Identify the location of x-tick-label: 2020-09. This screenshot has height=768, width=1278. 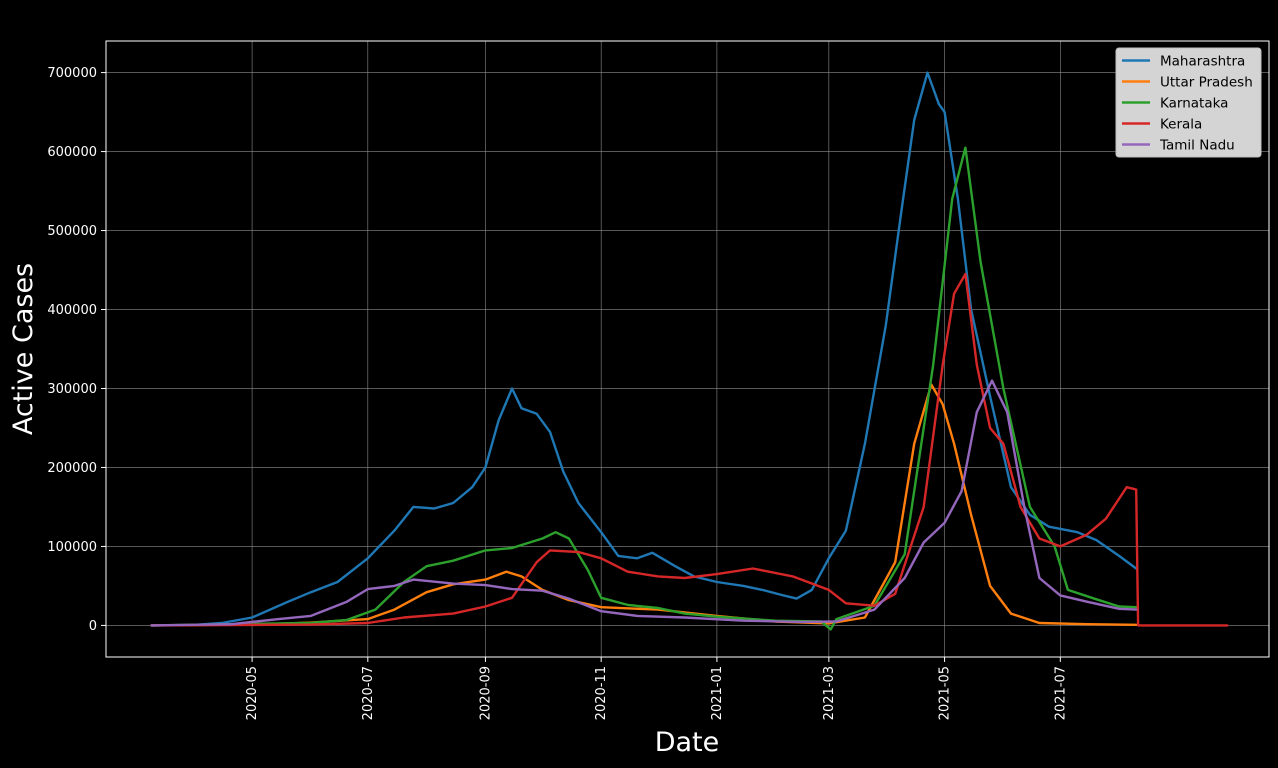
(485, 693).